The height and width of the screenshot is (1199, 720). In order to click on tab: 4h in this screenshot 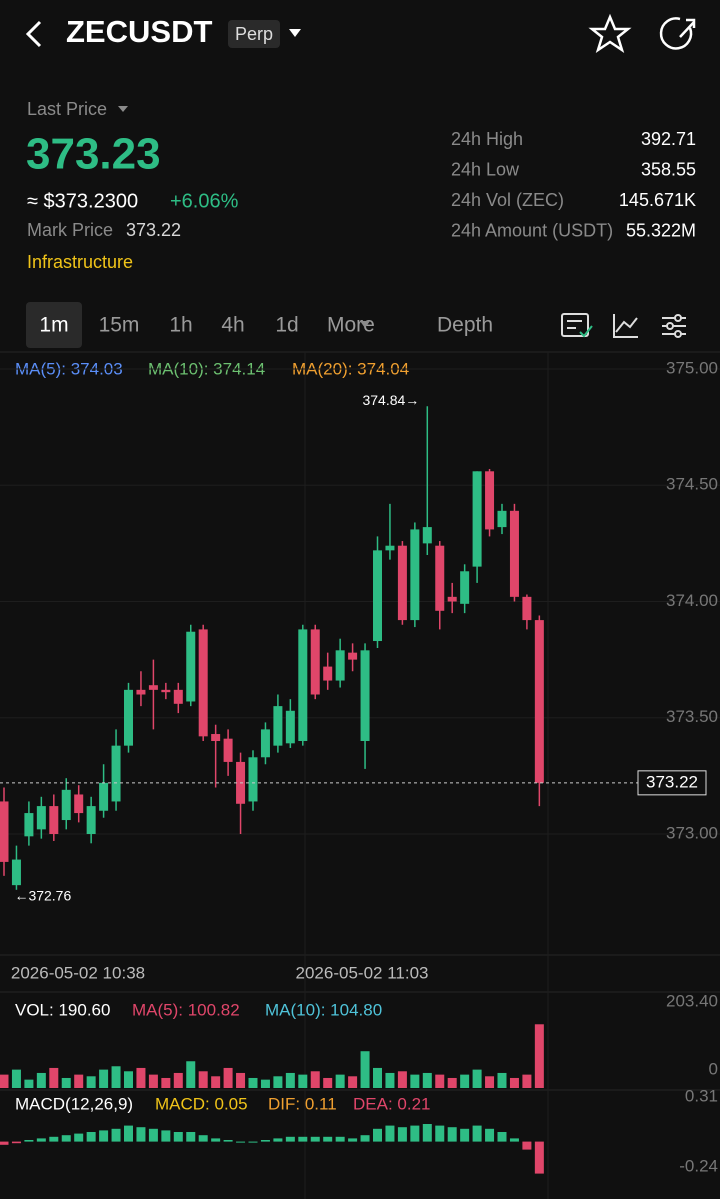, I will do `click(232, 325)`.